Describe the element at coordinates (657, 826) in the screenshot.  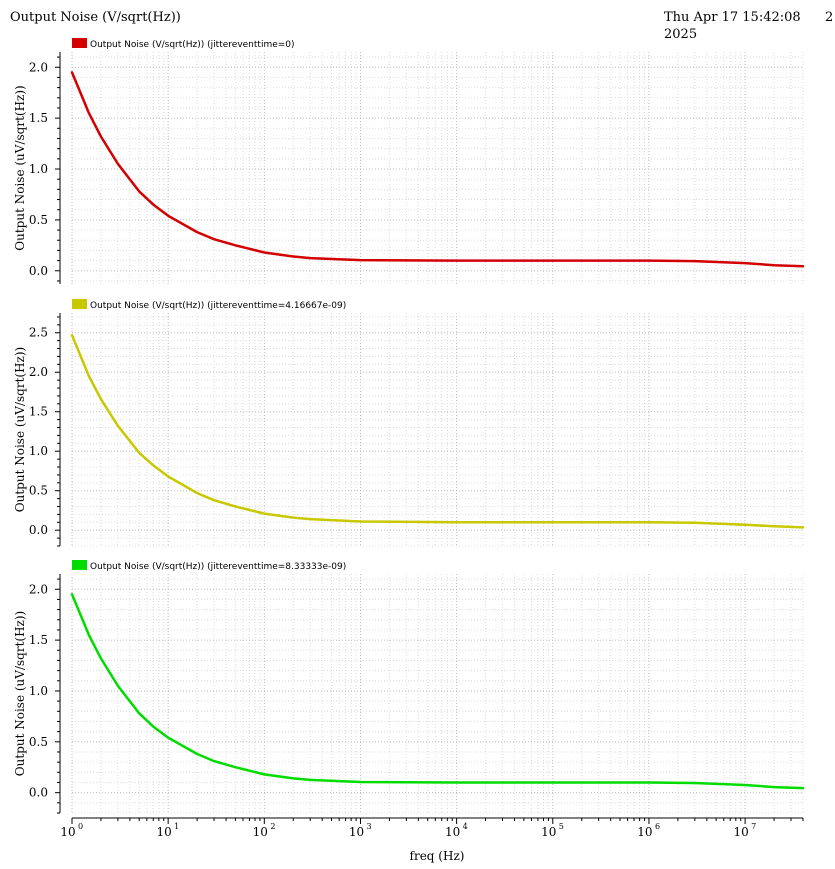
I see `x-tick-exponent: 6` at that location.